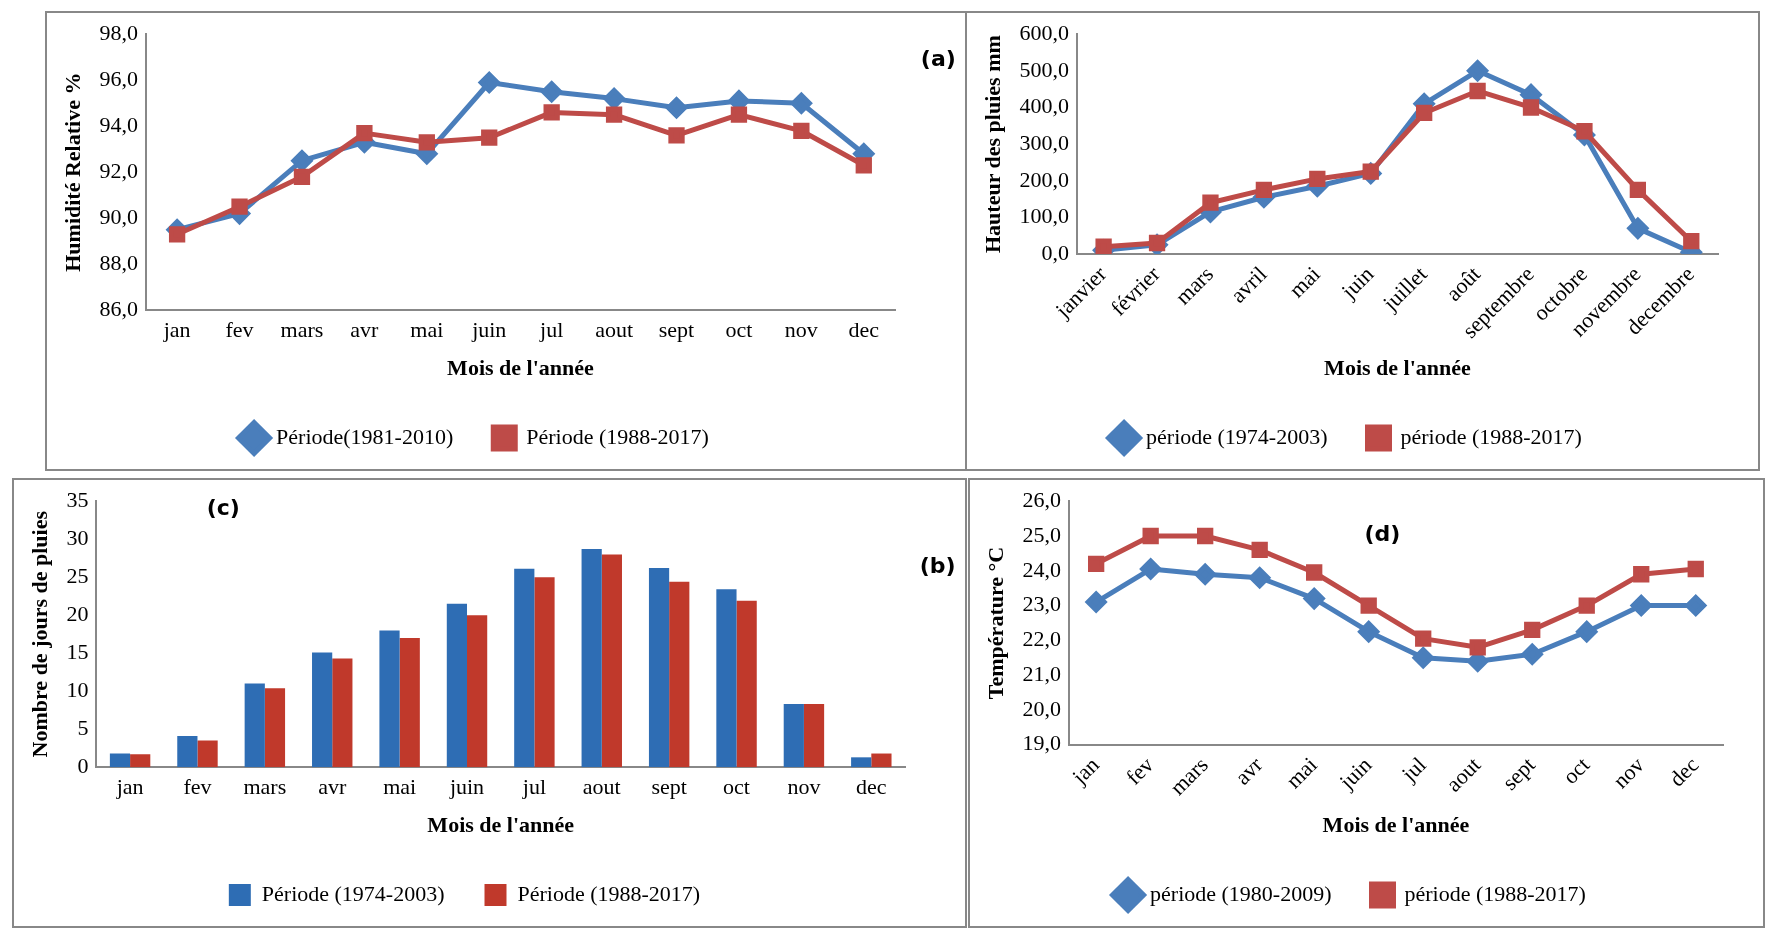 The image size is (1765, 928). Describe the element at coordinates (992, 144) in the screenshot. I see `y-axis-title: Hauteur des pluies mm` at that location.